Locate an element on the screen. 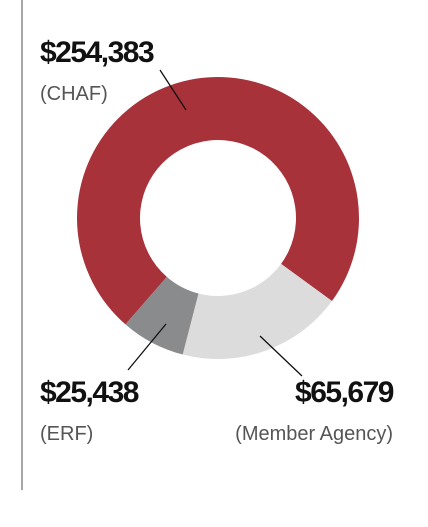  category-label: (ERF) is located at coordinates (66, 434).